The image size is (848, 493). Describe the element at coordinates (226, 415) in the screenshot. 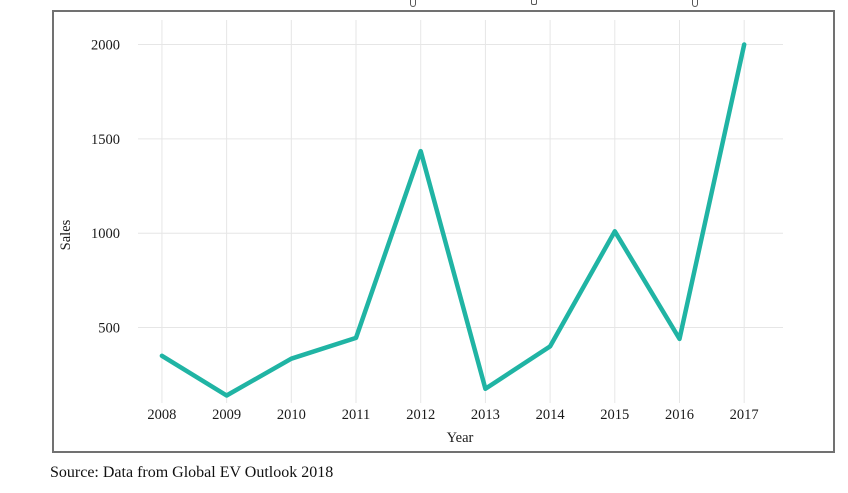

I see `x-tick-label: 2009` at that location.